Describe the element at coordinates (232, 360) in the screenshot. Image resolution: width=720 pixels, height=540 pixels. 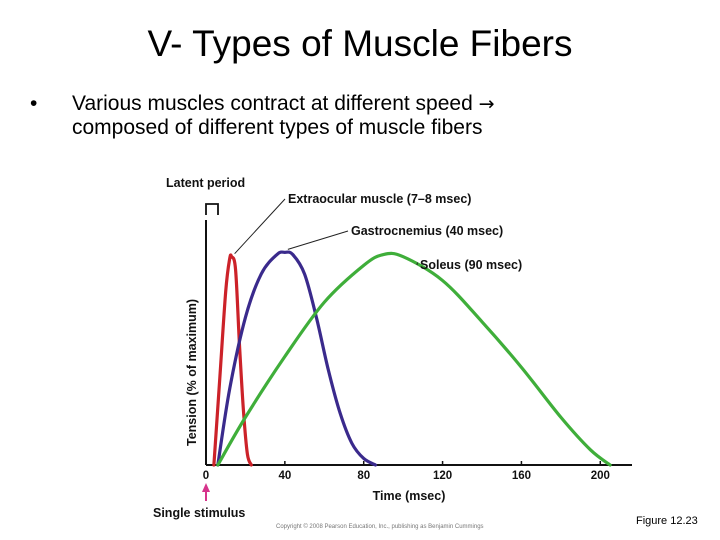
I see `series-line-extraocular` at that location.